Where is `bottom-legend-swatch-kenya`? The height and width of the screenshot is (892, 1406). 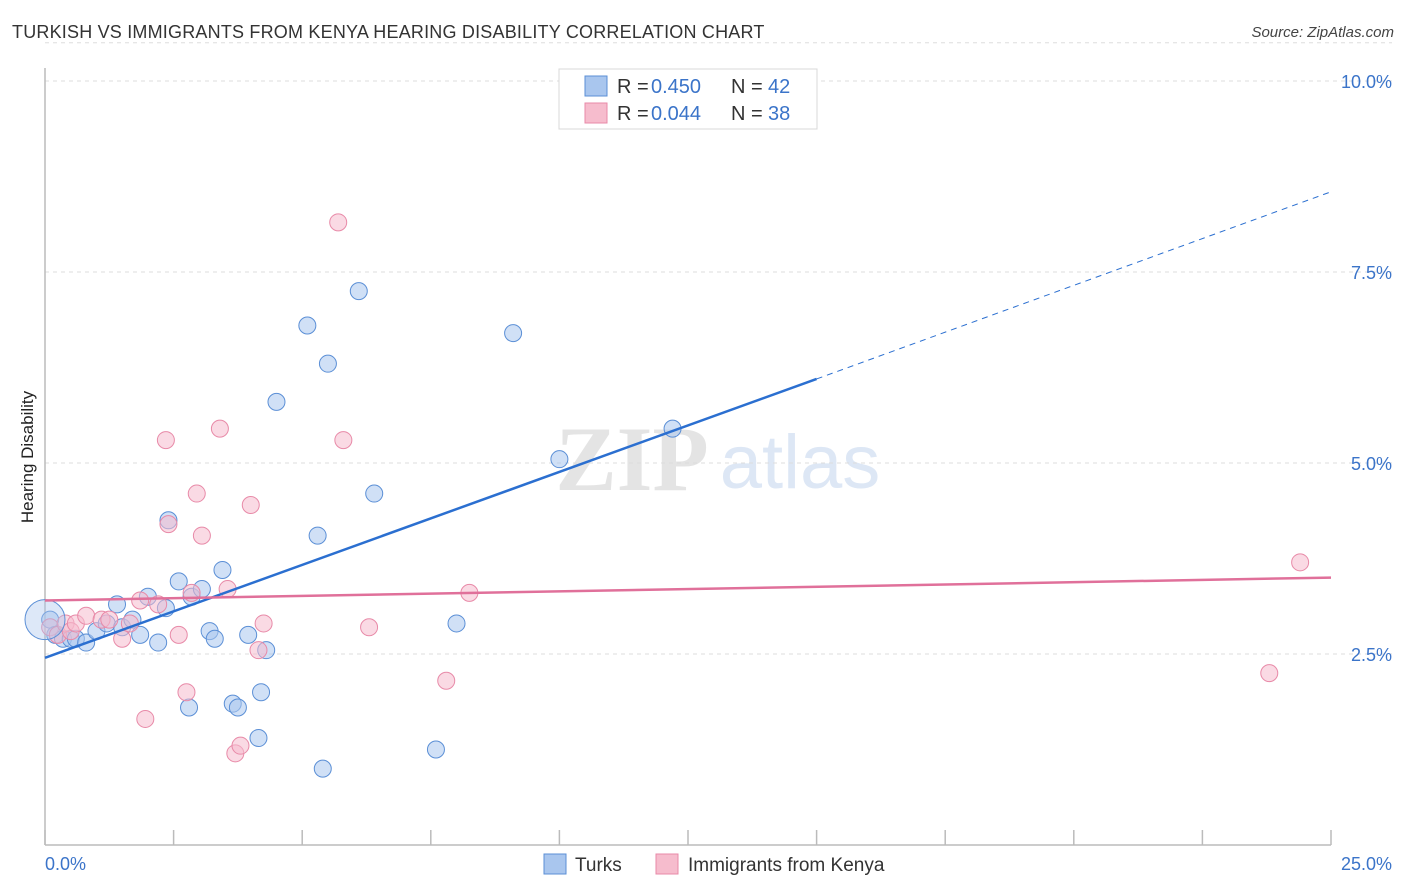
bottom-legend-swatch-kenya is located at coordinates (667, 864).